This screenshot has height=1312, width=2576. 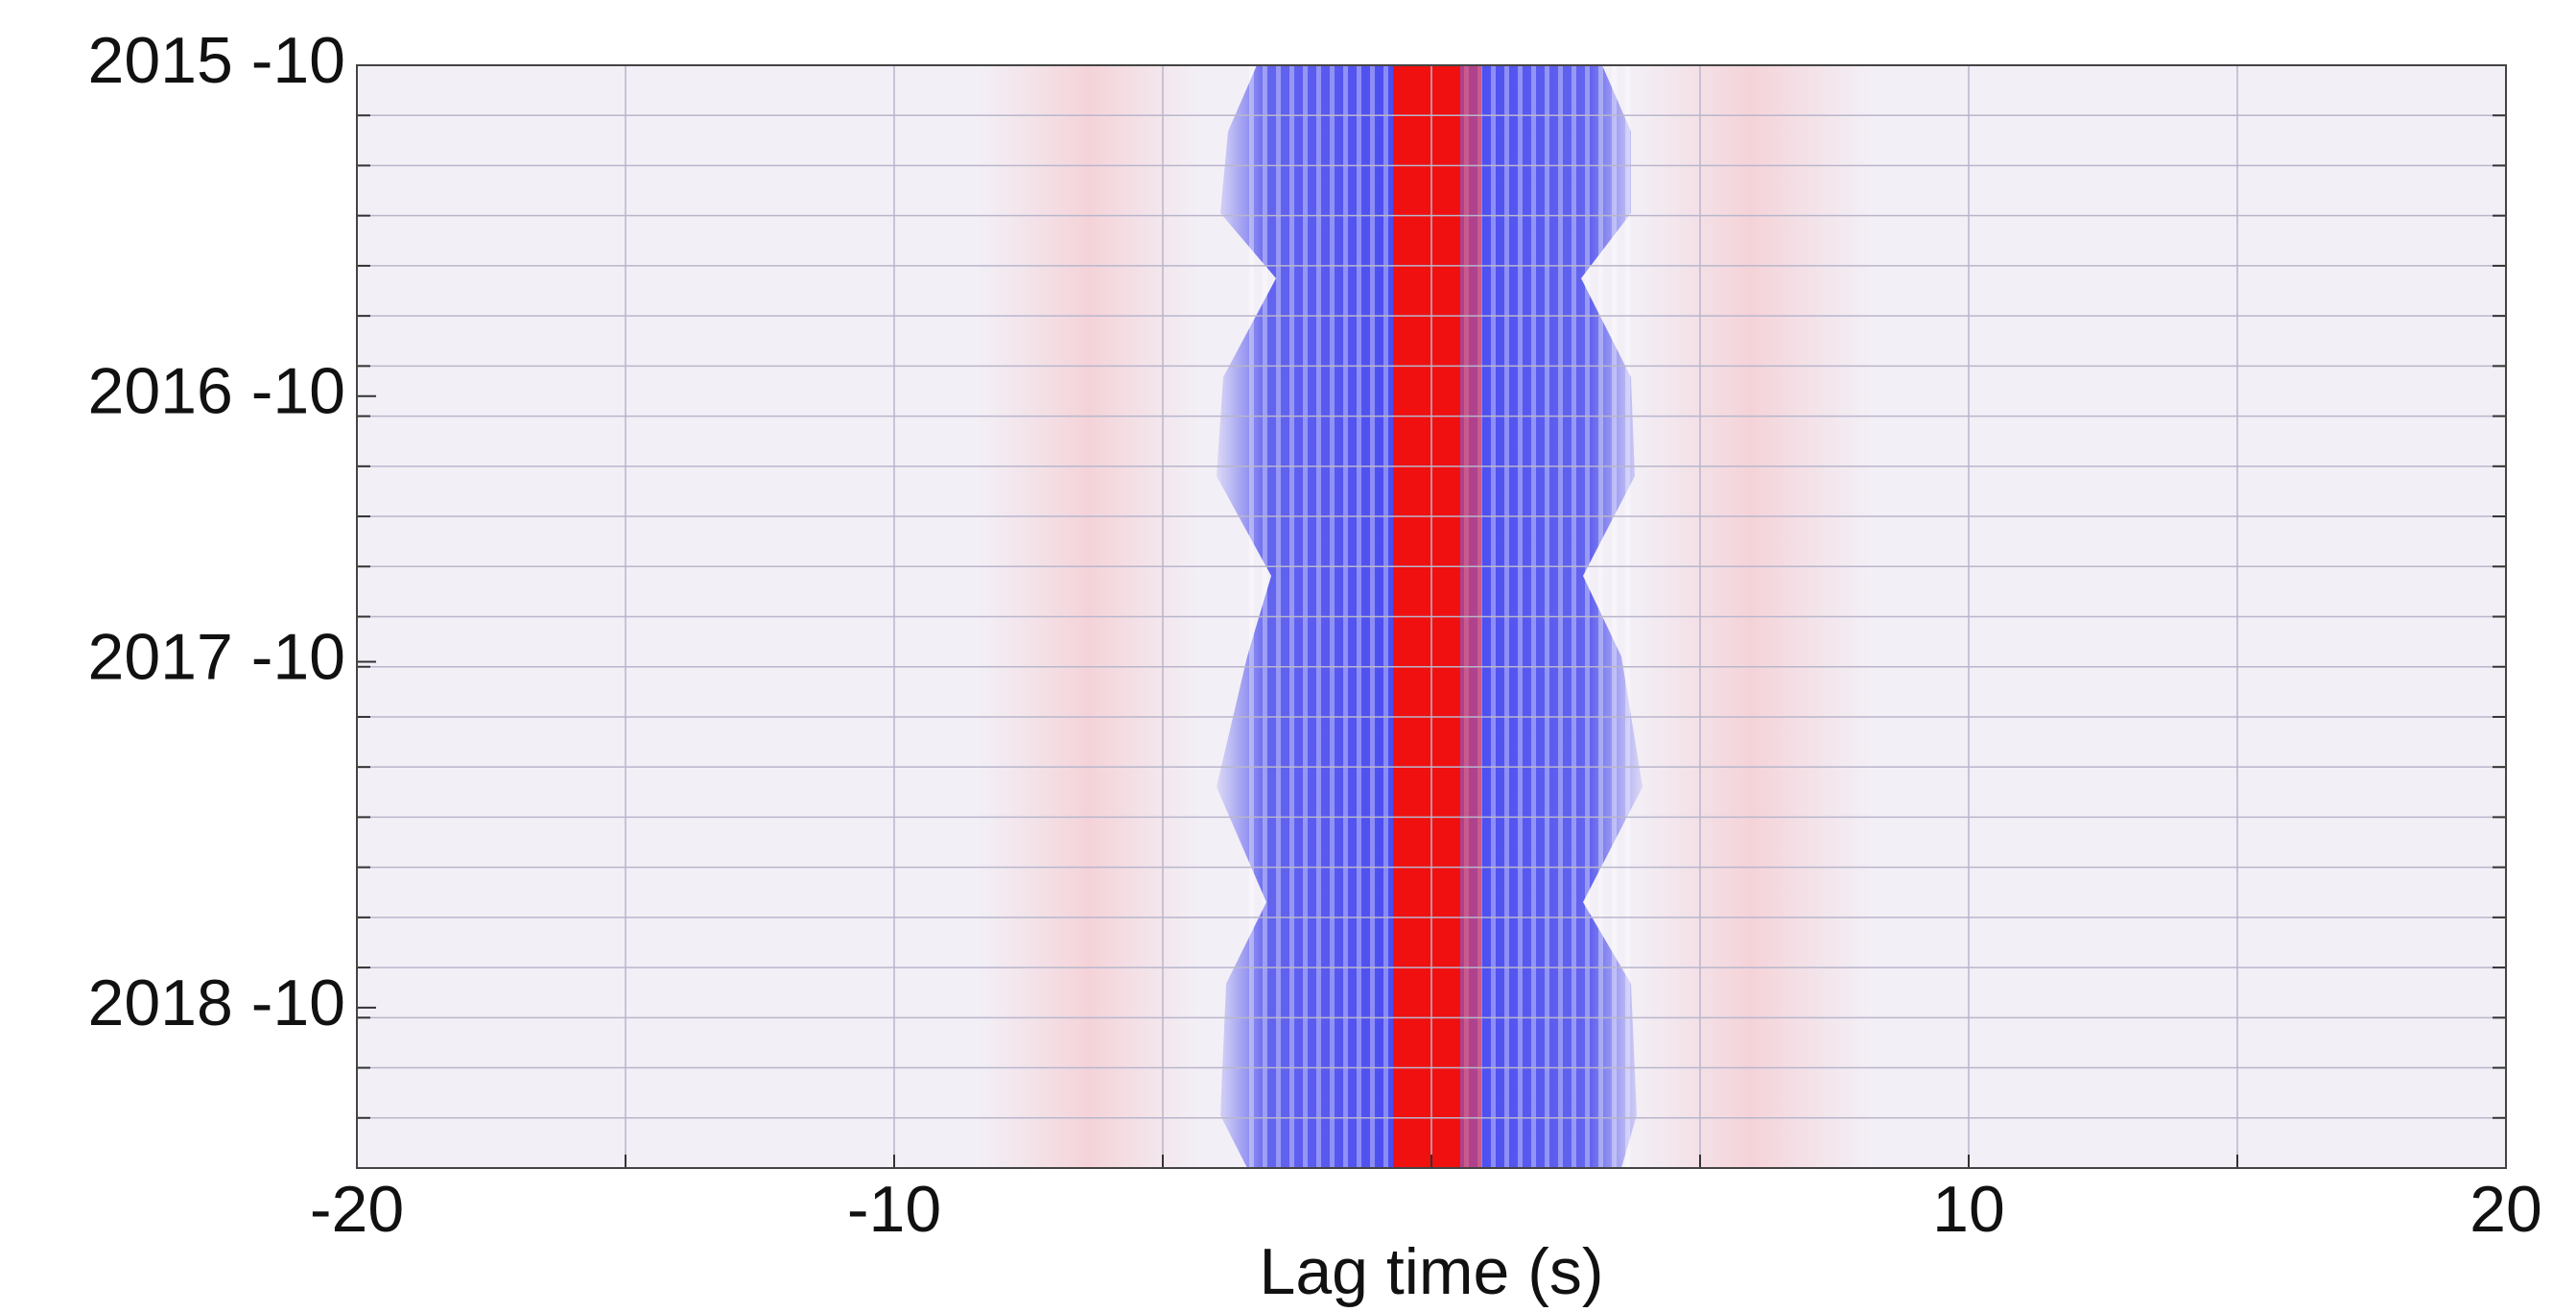 I want to click on y-tick-label: 2018 -10, so click(x=217, y=1003).